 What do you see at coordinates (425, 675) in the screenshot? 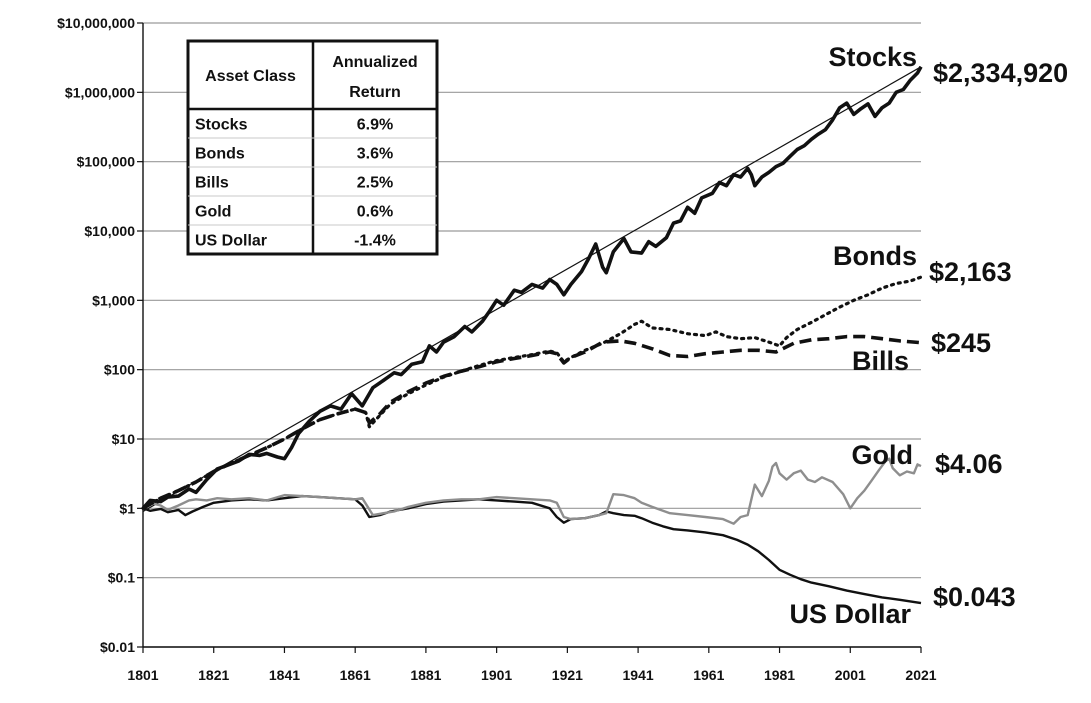
I see `x-tick-label: 1881` at bounding box center [425, 675].